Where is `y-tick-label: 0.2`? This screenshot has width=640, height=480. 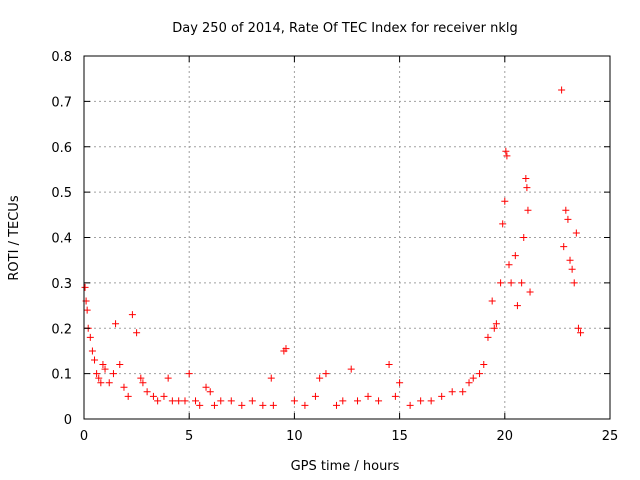
y-tick-label: 0.2 is located at coordinates (61, 329).